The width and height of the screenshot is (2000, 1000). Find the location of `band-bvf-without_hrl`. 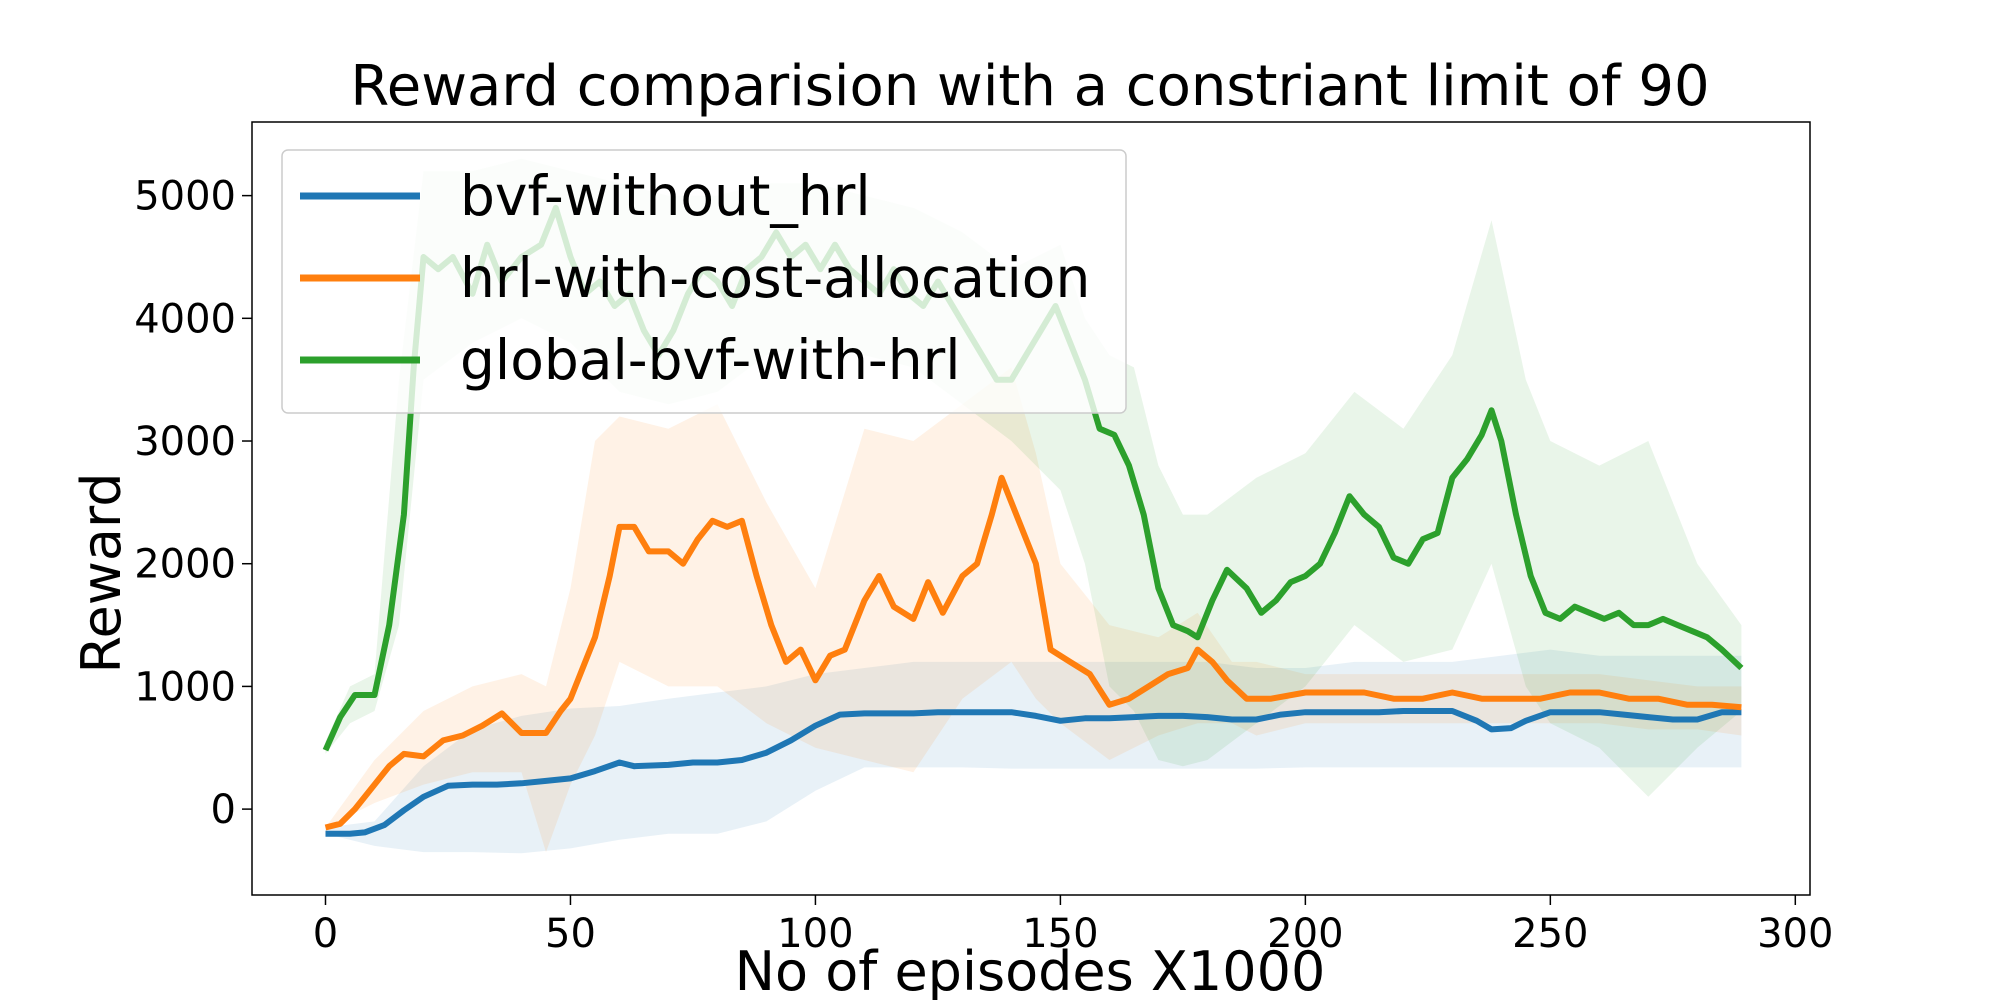

band-bvf-without_hrl is located at coordinates (1033, 751).